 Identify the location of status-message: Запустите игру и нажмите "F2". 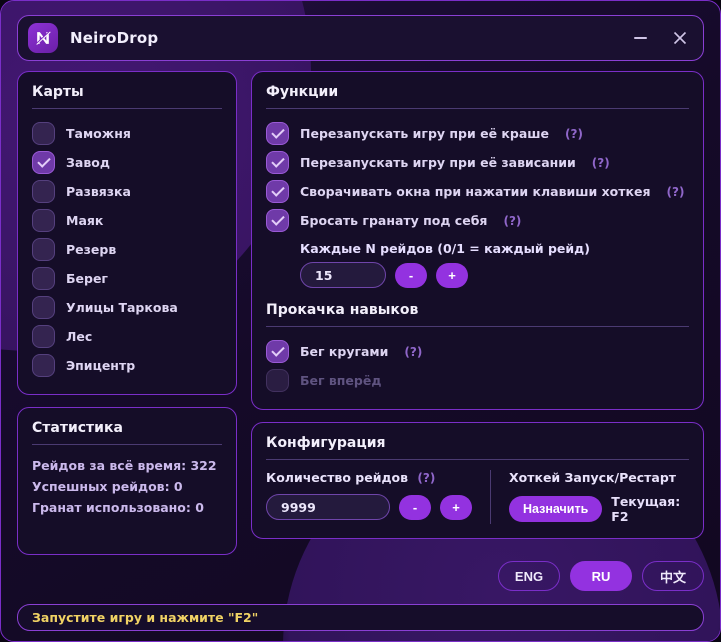
(145, 617).